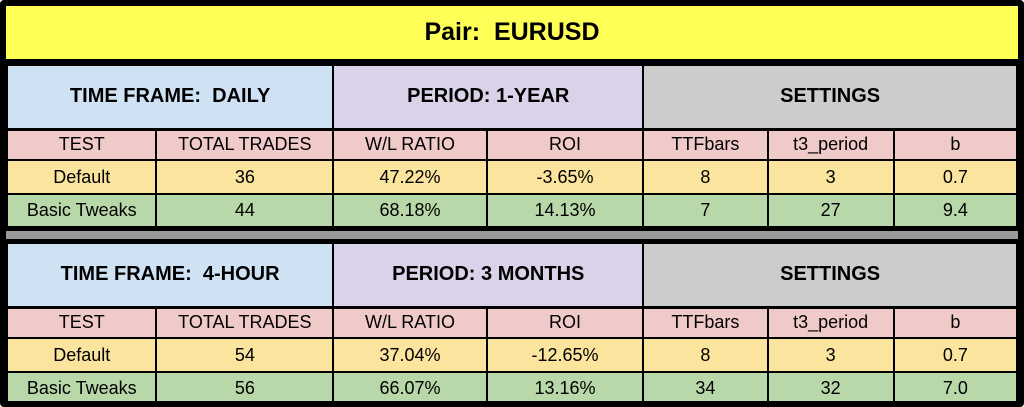 Image resolution: width=1024 pixels, height=407 pixels. What do you see at coordinates (955, 210) in the screenshot?
I see `cell-b: 9.4` at bounding box center [955, 210].